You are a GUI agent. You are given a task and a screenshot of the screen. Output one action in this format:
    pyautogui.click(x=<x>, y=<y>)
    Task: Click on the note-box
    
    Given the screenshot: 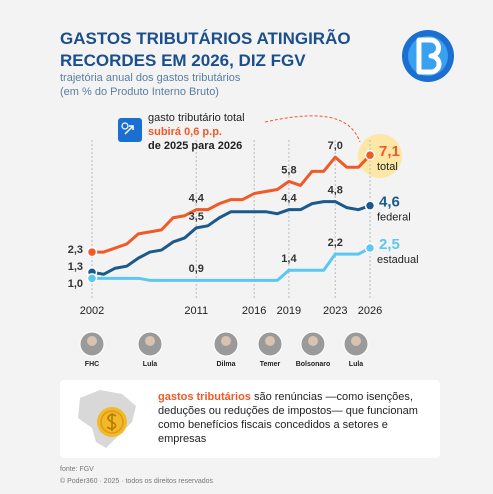 What is the action you would take?
    pyautogui.click(x=250, y=419)
    